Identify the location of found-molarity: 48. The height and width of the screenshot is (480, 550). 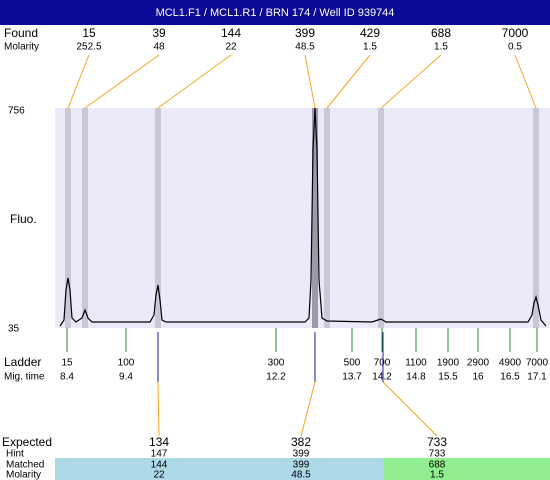
(159, 47).